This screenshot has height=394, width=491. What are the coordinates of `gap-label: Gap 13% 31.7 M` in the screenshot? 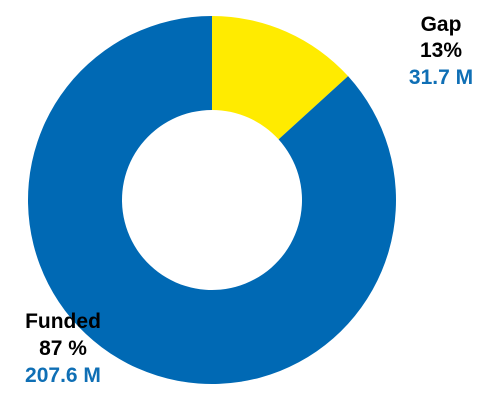 It's located at (441, 51).